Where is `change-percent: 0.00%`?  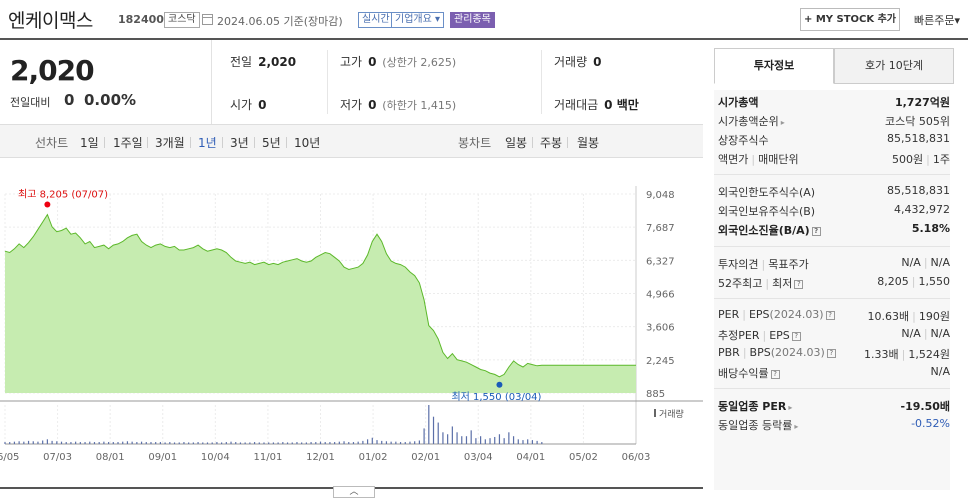
change-percent: 0.00% is located at coordinates (110, 100).